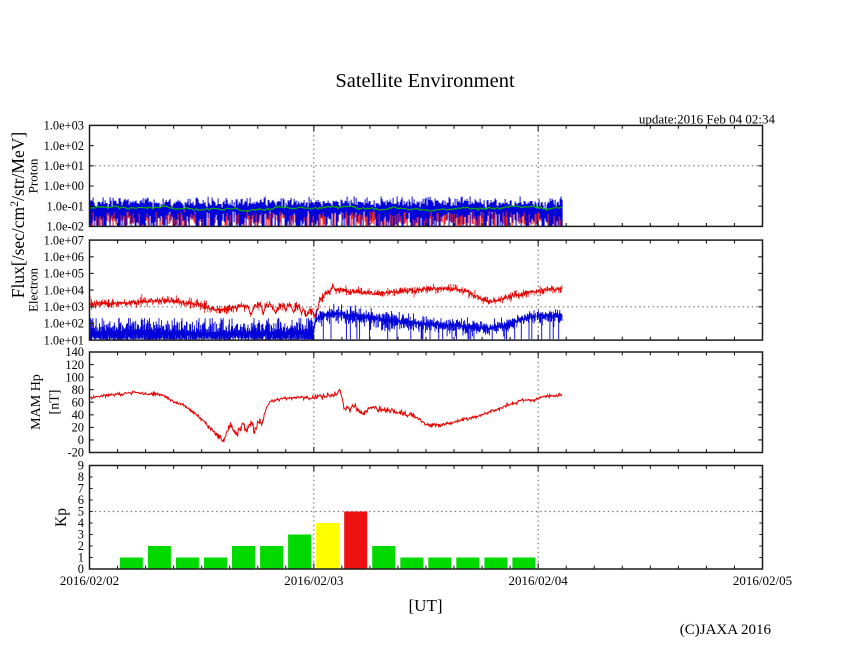 The image size is (846, 655). Describe the element at coordinates (81, 466) in the screenshot. I see `svg-text: 9` at that location.